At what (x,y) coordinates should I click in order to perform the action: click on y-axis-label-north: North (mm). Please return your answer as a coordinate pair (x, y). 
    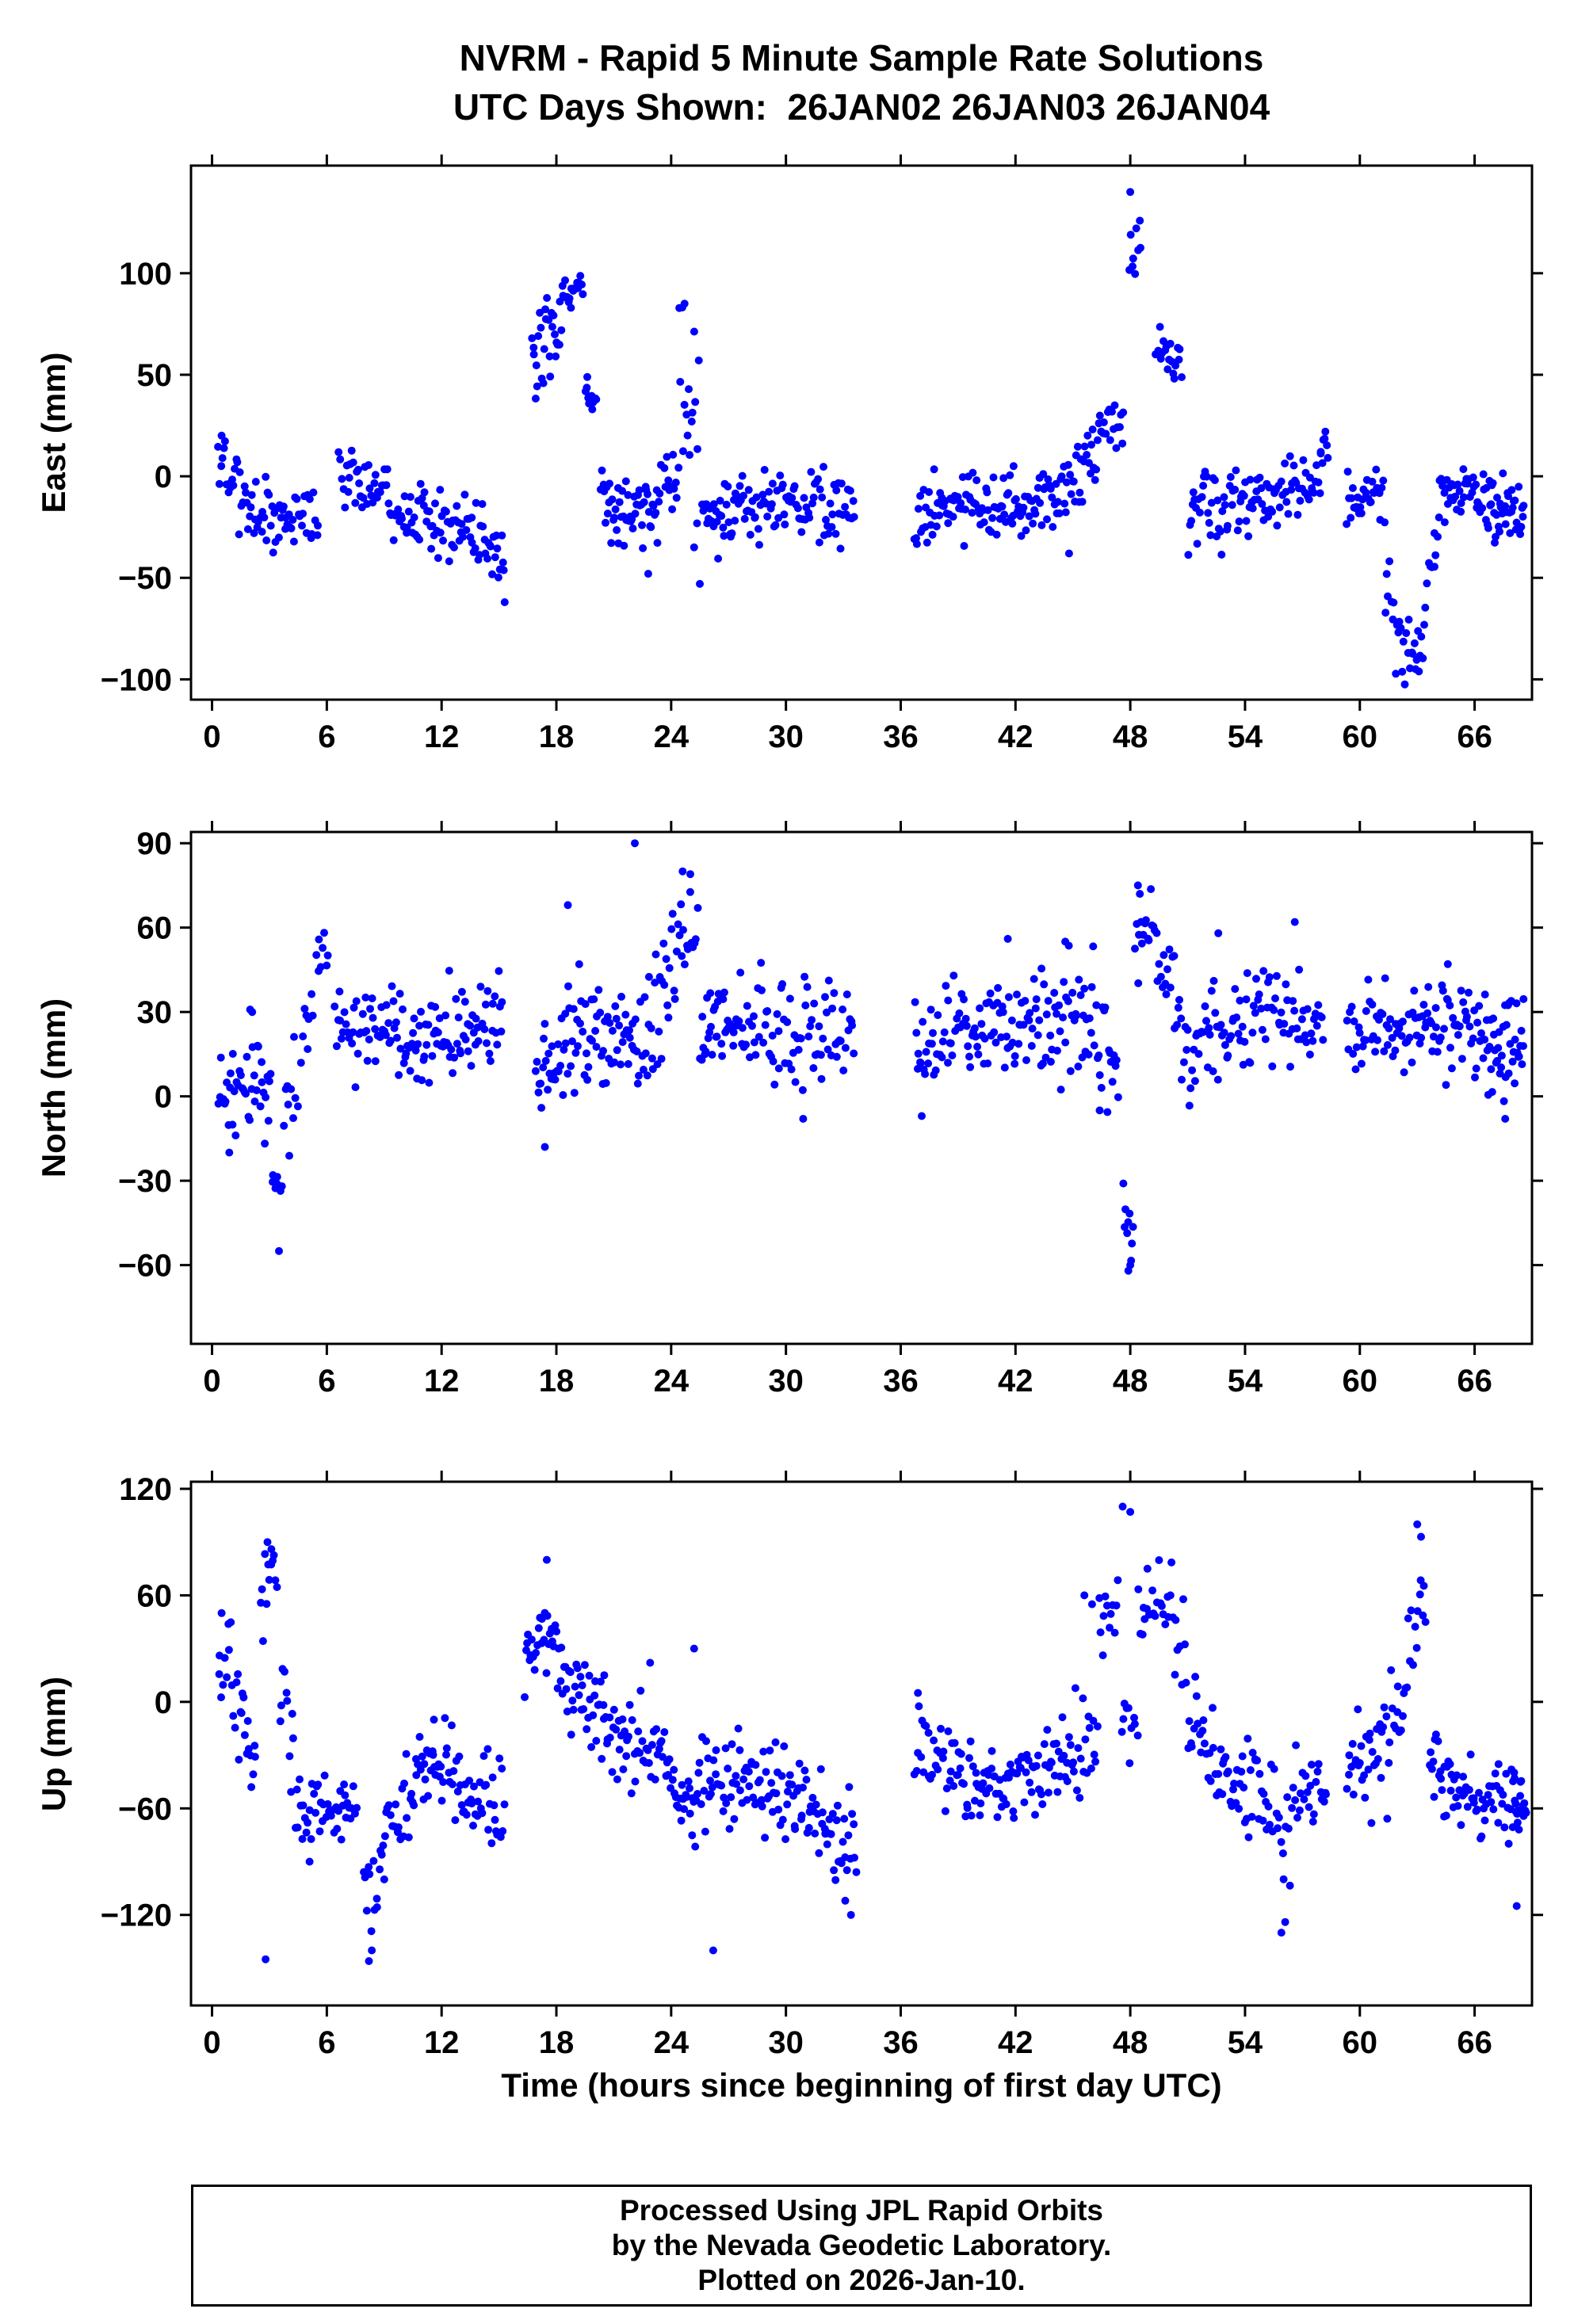
    Looking at the image, I should click on (53, 1088).